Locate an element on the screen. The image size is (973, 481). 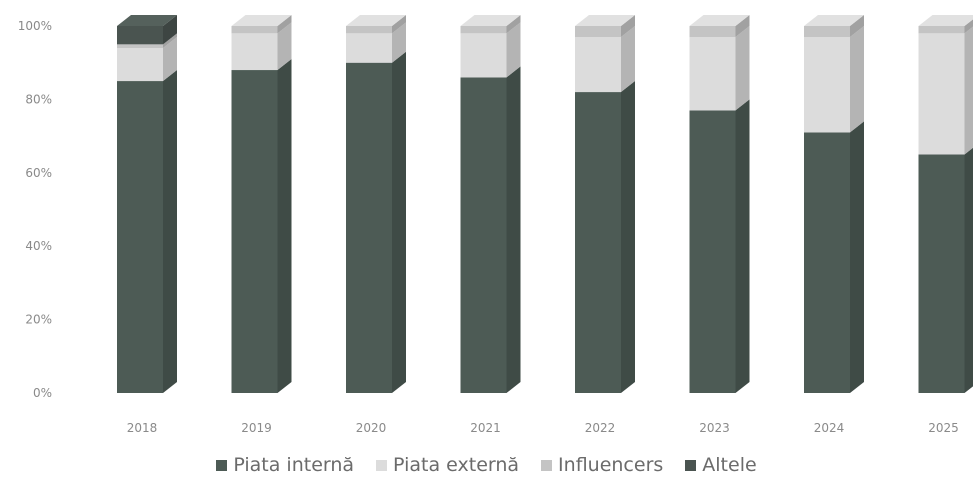
bar-column-2021 is located at coordinates (490, 204).